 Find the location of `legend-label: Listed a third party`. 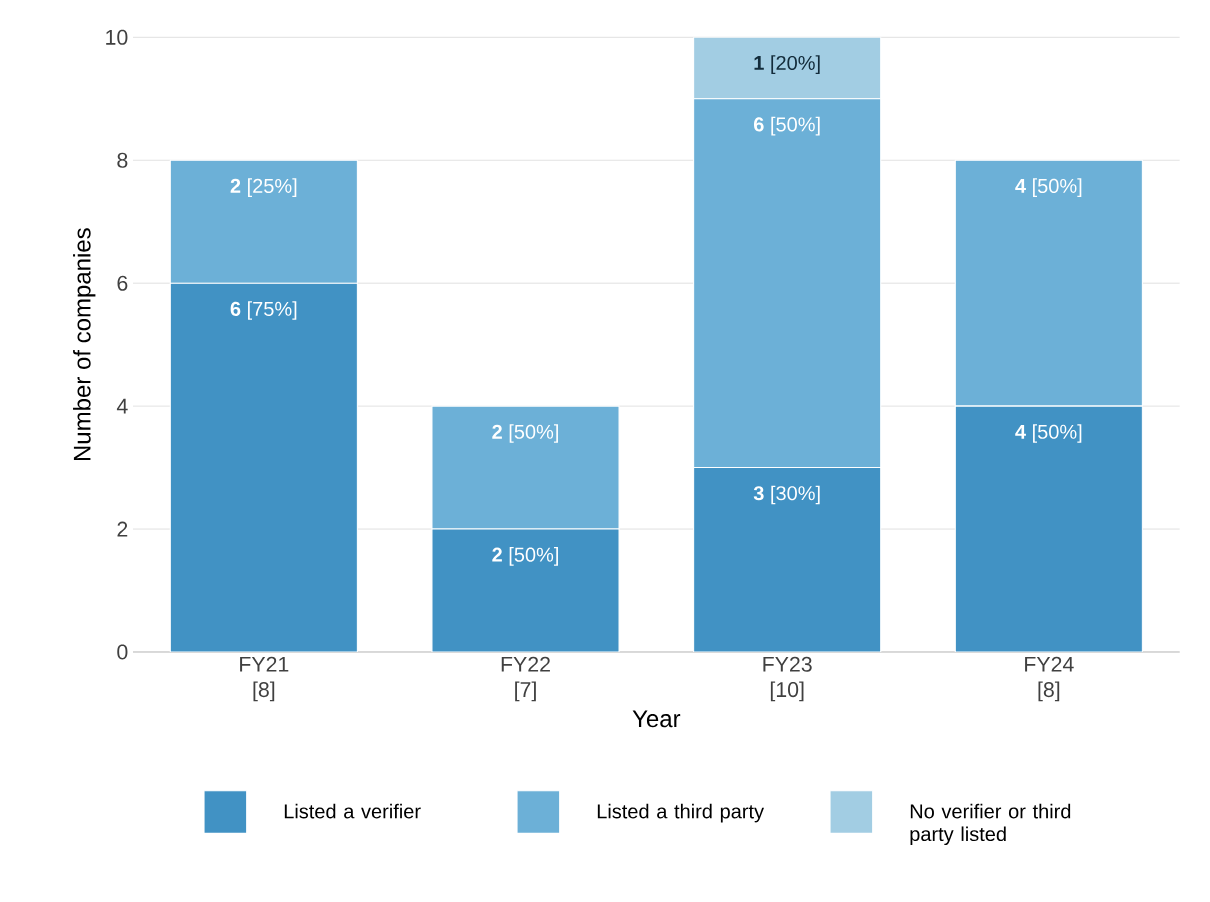

legend-label: Listed a third party is located at coordinates (680, 813).